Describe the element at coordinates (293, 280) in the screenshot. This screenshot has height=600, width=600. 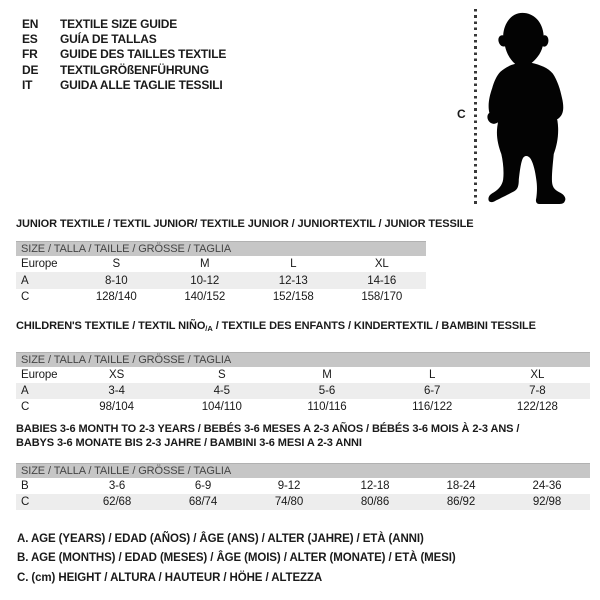
I see `cell: 12-13` at that location.